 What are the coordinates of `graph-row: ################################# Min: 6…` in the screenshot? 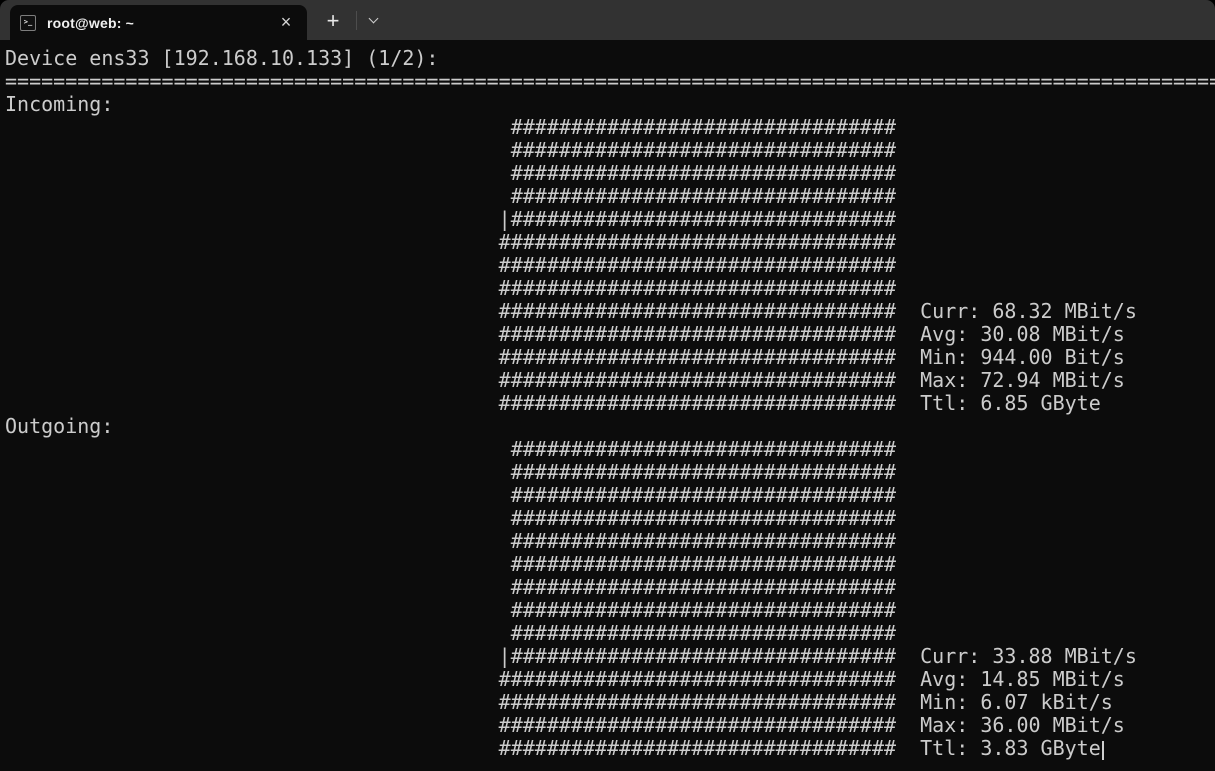 It's located at (559, 702).